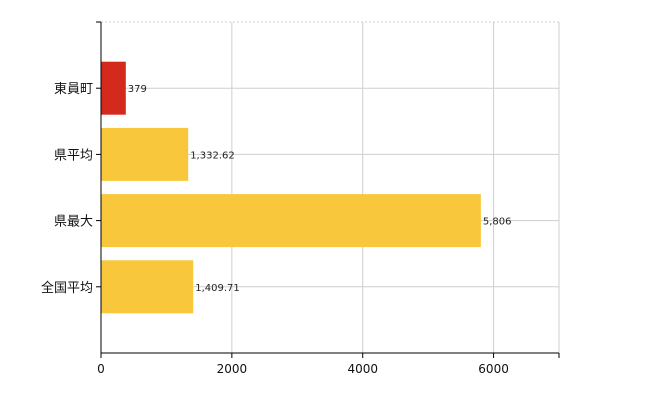  What do you see at coordinates (362, 369) in the screenshot?
I see `x-tick-label-3: 4000` at bounding box center [362, 369].